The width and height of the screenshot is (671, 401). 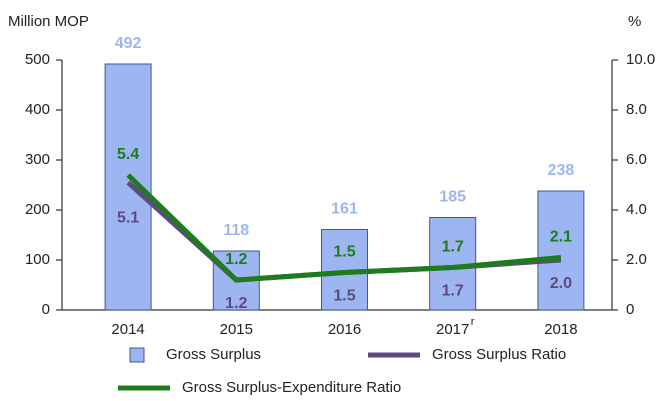 I want to click on y2-tick-label: 2.0, so click(x=636, y=259).